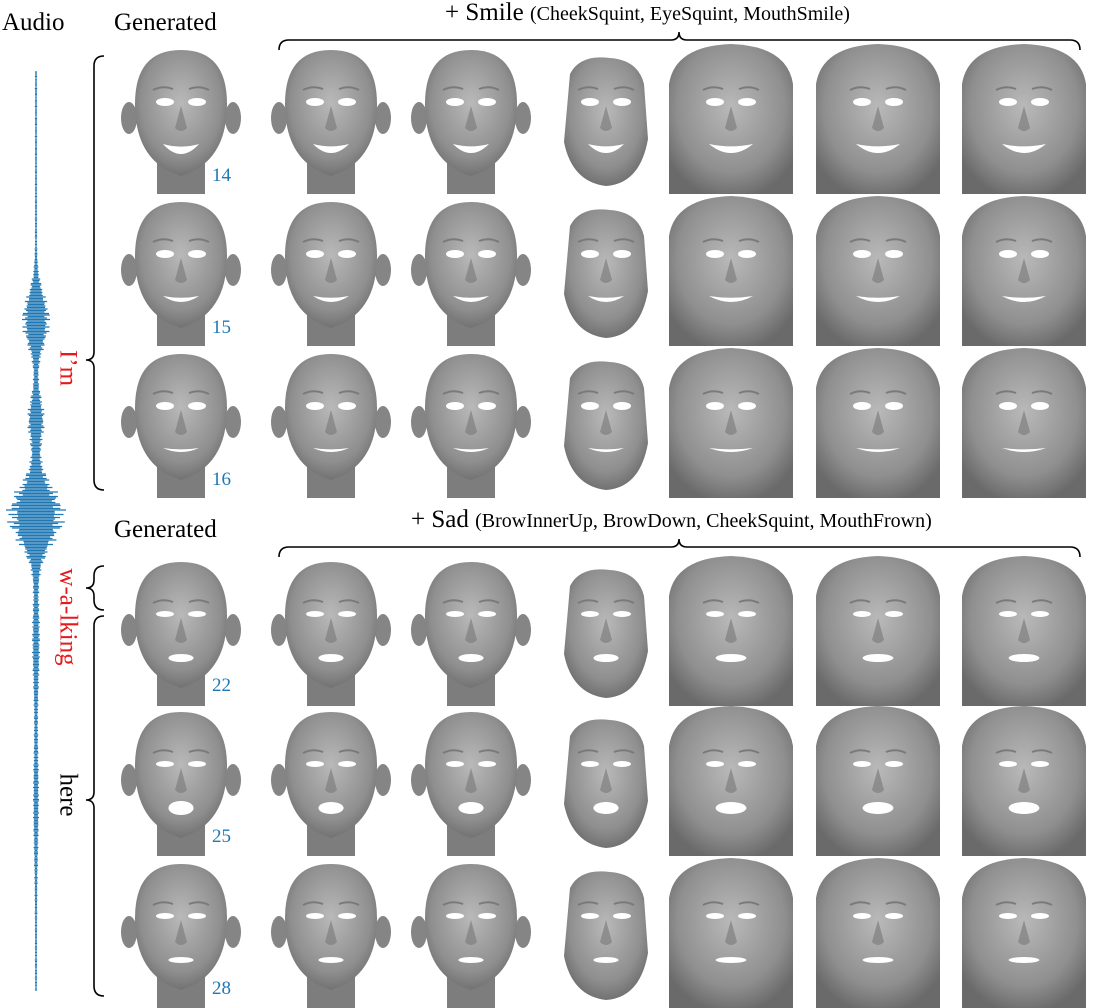 This screenshot has height=1008, width=1094. Describe the element at coordinates (68, 617) in the screenshot. I see `word-walking: w-a-lking` at that location.